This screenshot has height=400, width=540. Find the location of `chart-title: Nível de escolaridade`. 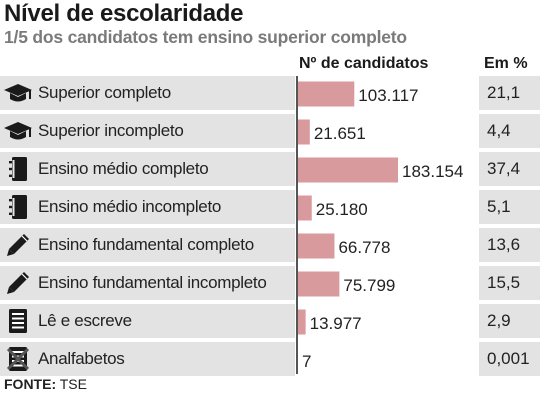

chart-title: Nível de escolaridade is located at coordinates (124, 13).